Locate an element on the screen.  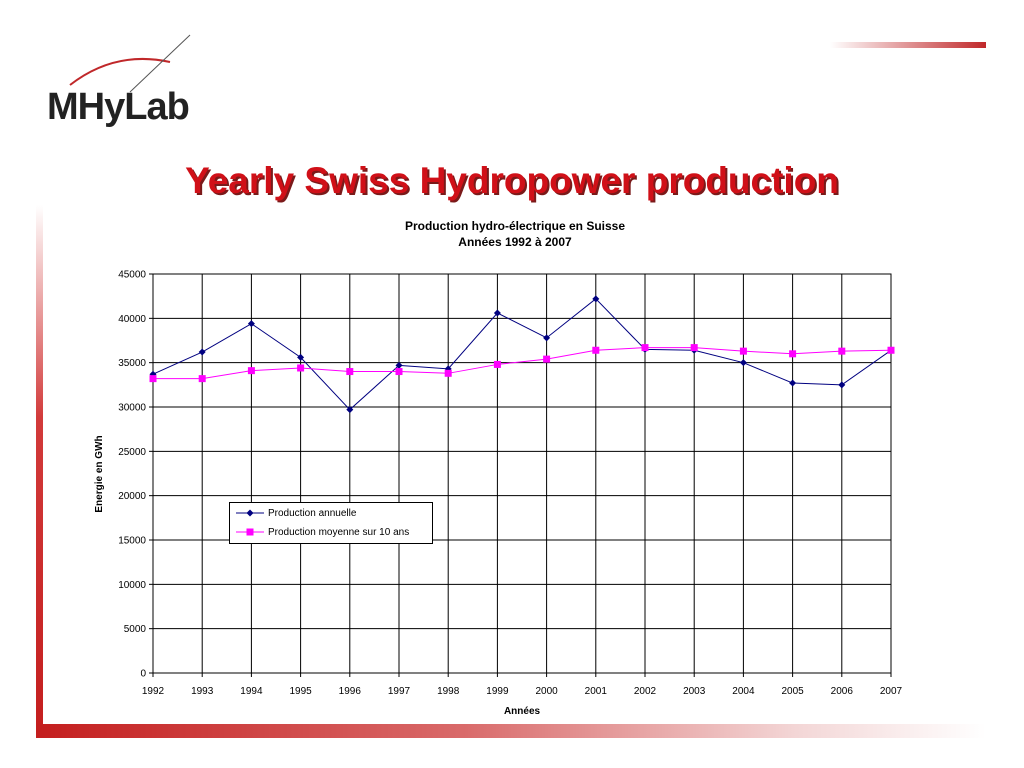
x-tick-label: 2003 is located at coordinates (694, 691).